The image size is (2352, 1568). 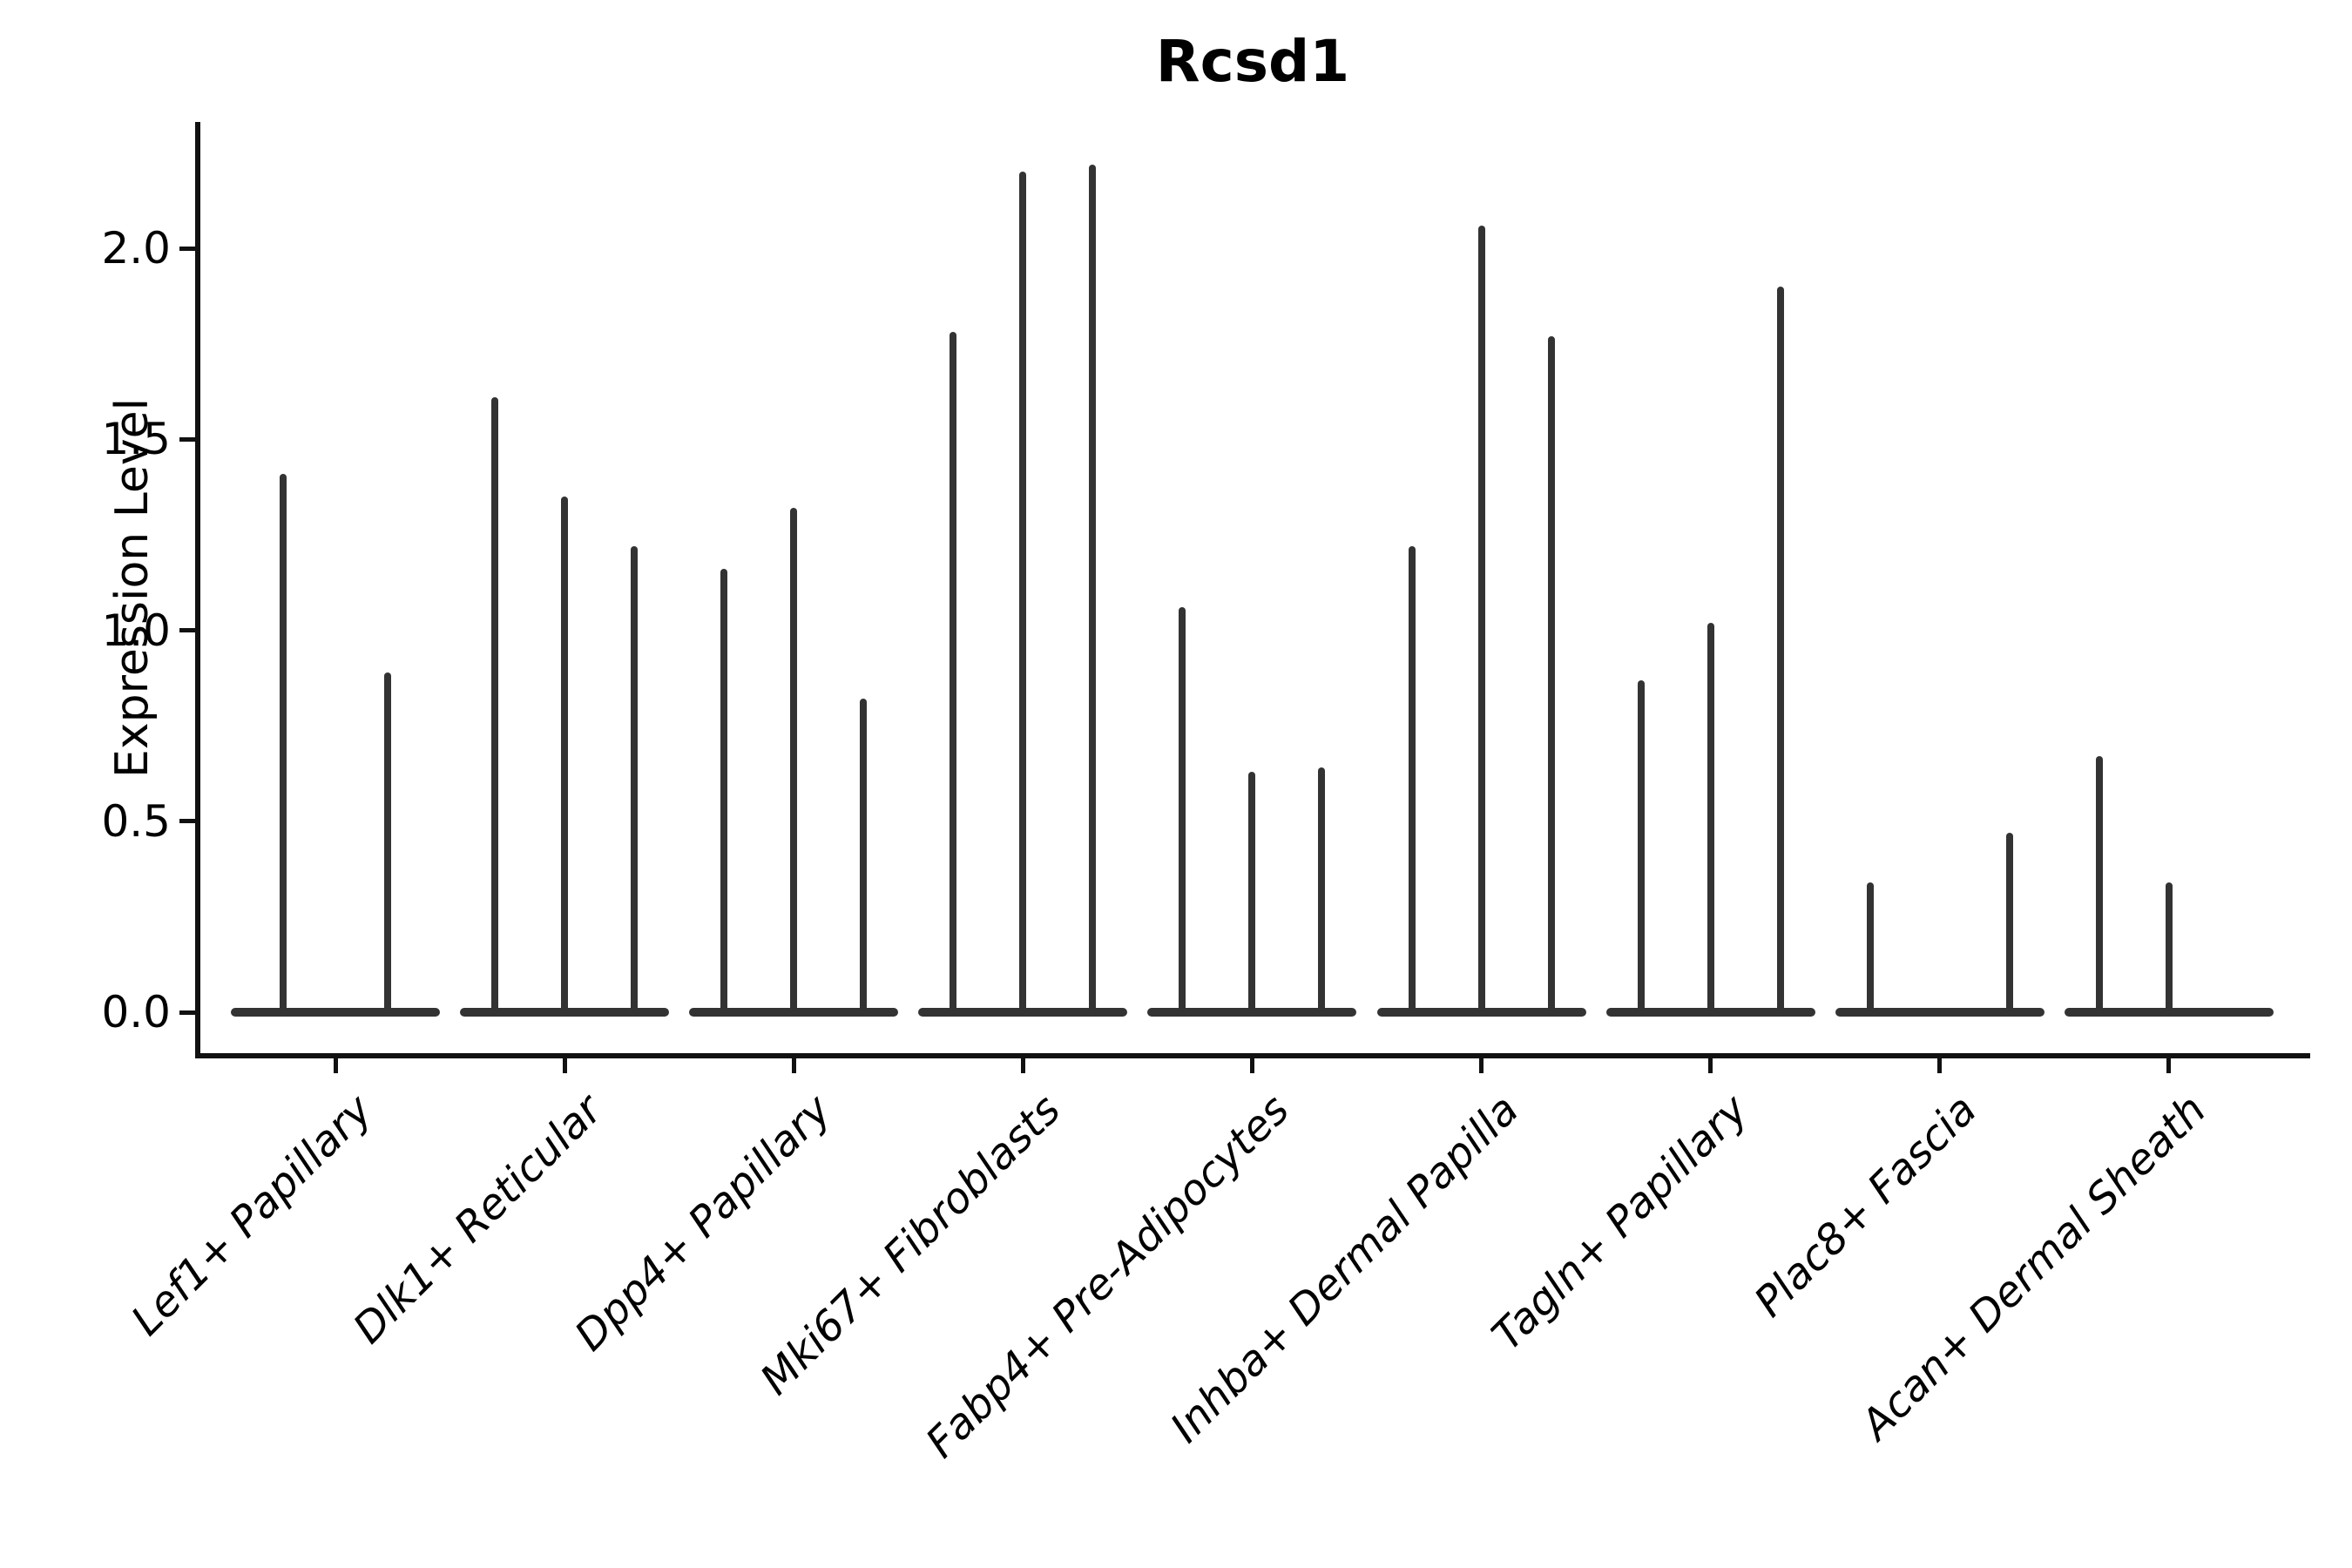 What do you see at coordinates (1620, 1223) in the screenshot?
I see `x-tick-label: Tagln+ Papillary` at bounding box center [1620, 1223].